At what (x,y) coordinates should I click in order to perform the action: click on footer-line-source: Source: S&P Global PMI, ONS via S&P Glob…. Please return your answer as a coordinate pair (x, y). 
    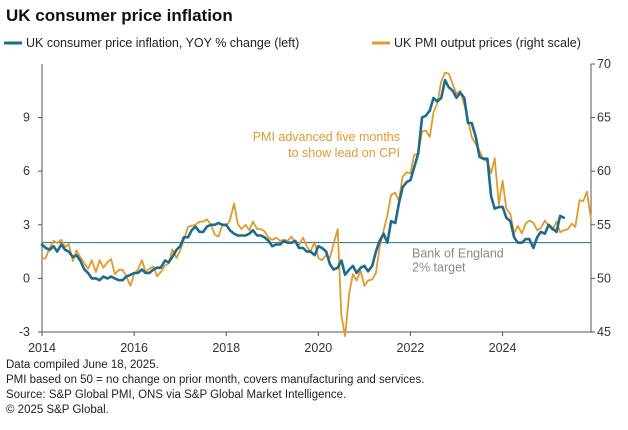
    Looking at the image, I should click on (176, 395).